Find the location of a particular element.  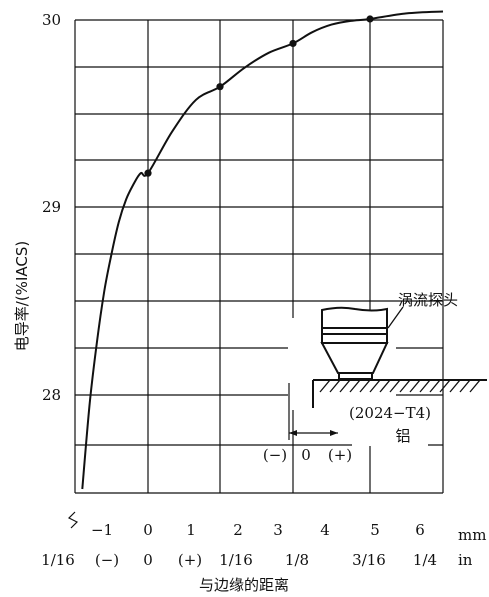

data-markers is located at coordinates (259, 96).